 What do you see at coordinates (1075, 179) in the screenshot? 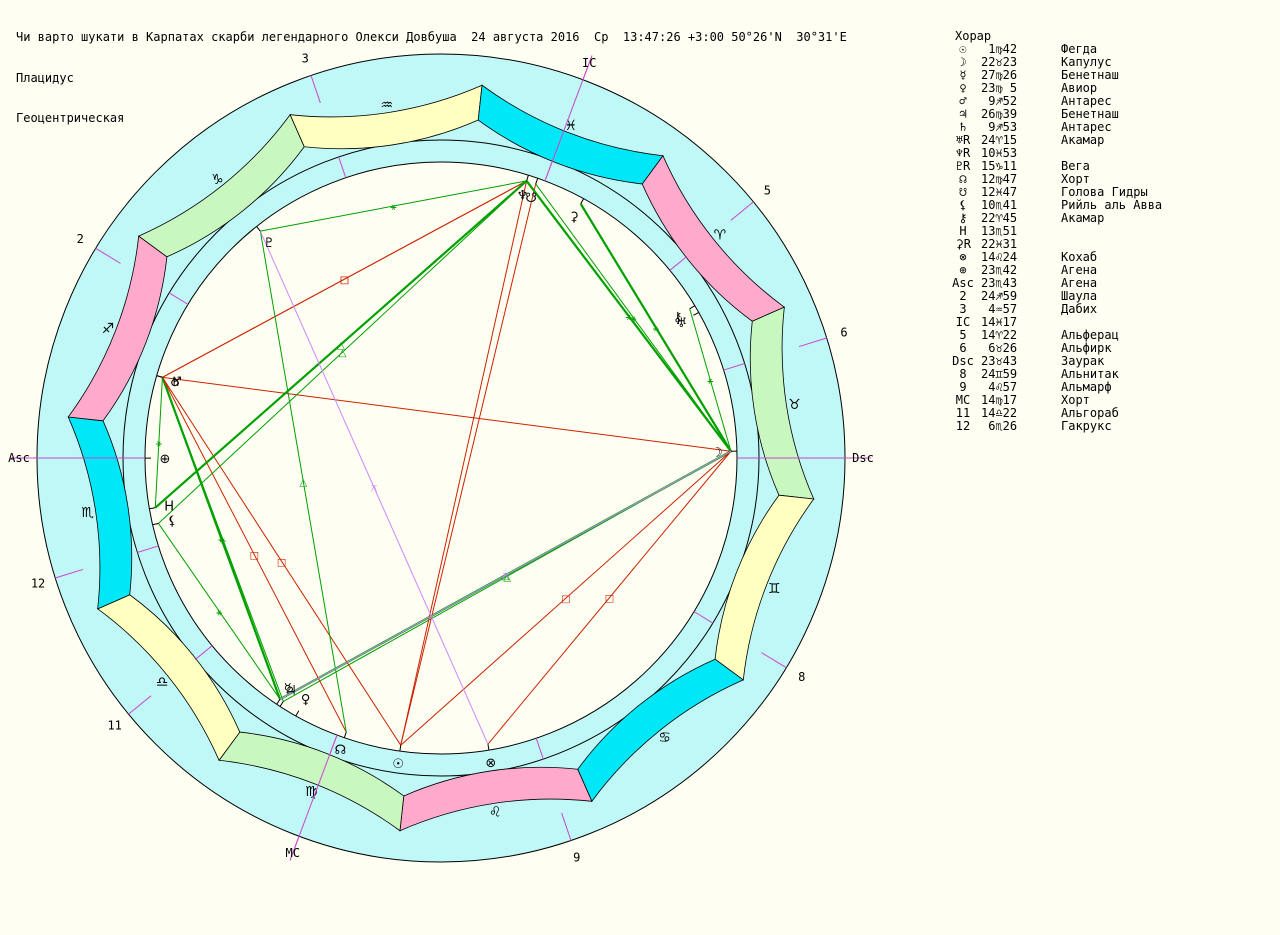
I see `row-fixed-star: Хорт` at bounding box center [1075, 179].